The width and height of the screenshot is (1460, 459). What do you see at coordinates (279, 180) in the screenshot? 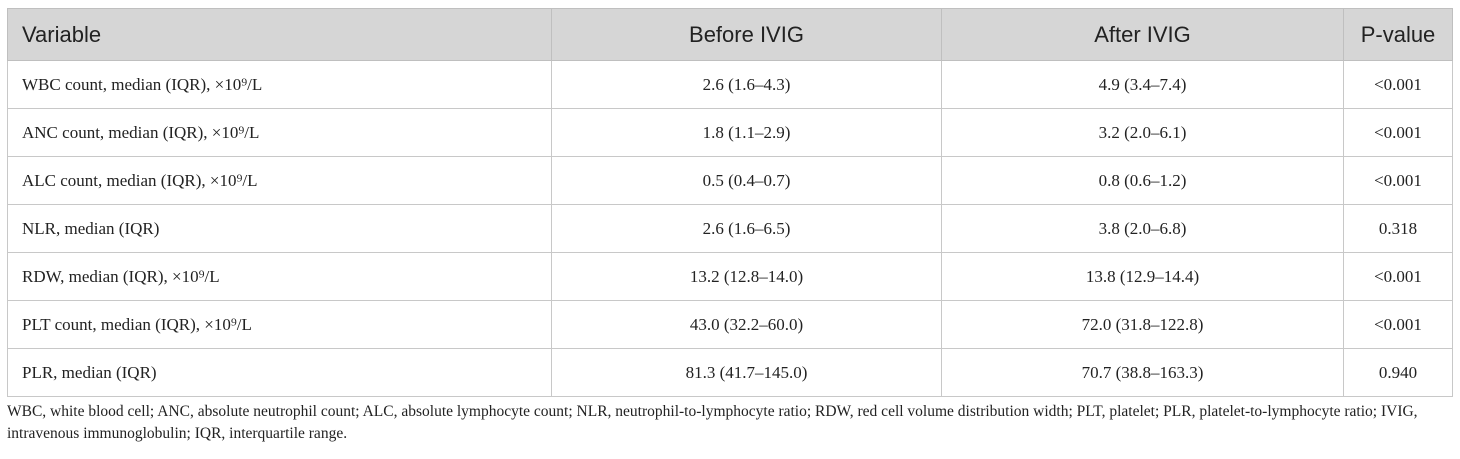
I see `table-cell: ALC count, median (IQR), ×10⁹/L` at bounding box center [279, 180].